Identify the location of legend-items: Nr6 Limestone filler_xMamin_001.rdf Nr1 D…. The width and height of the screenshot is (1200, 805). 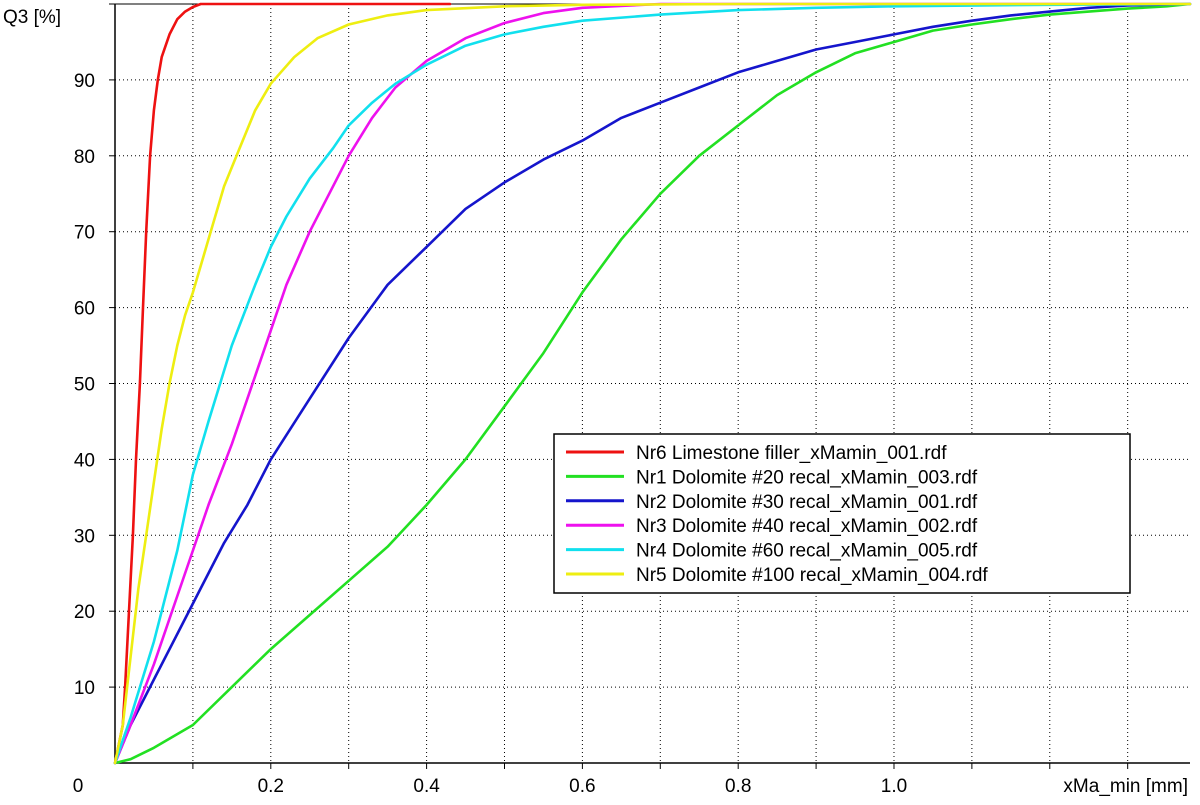
(777, 514).